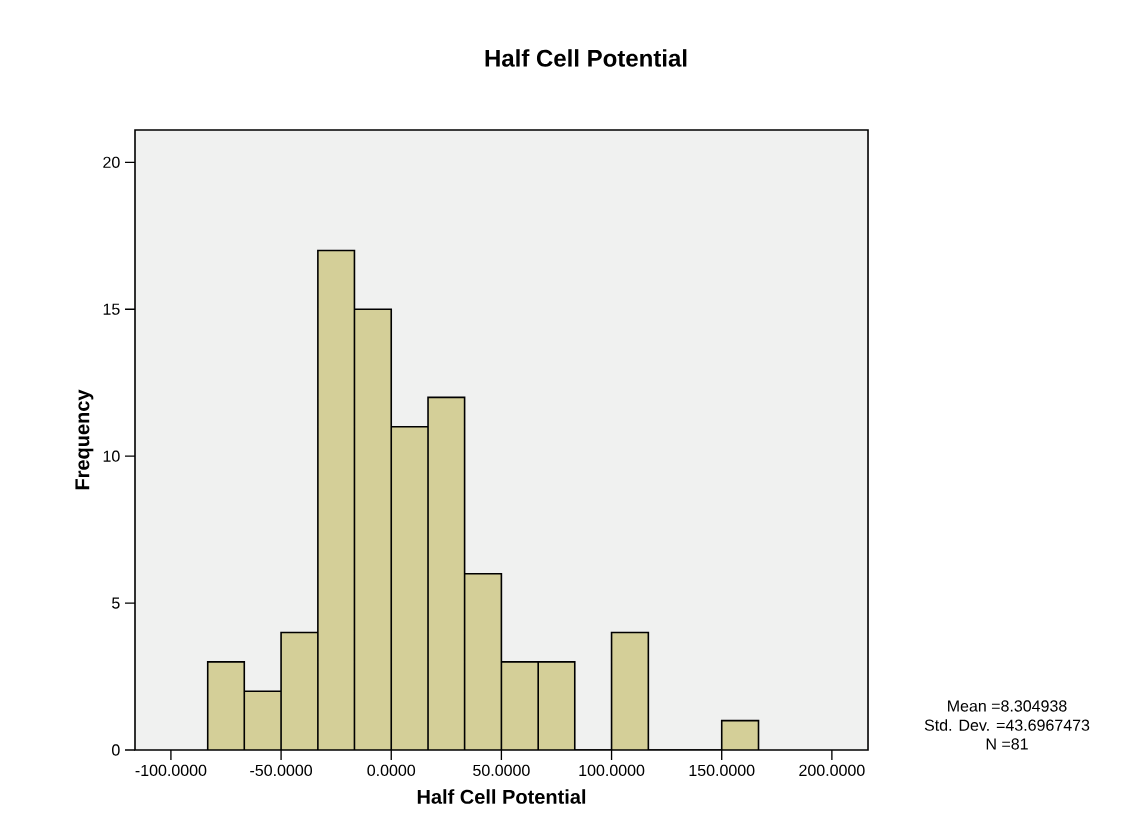 The width and height of the screenshot is (1145, 828). Describe the element at coordinates (1007, 725) in the screenshot. I see `text: Std. Dev. =43.6967473` at that location.